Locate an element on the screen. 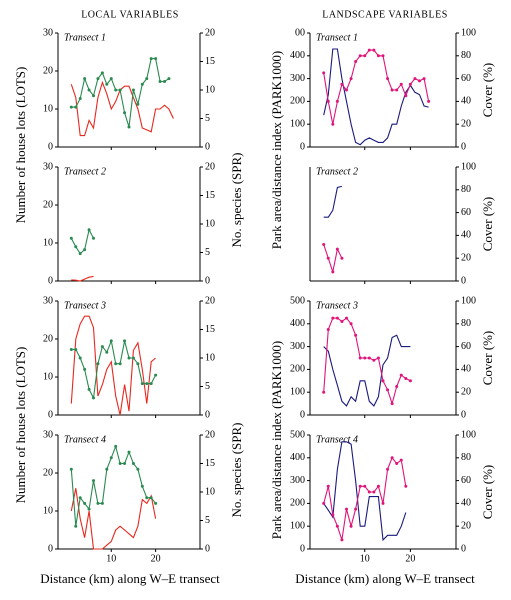  x-axis-label: Distance (km) along W–E transect is located at coordinates (130, 578).